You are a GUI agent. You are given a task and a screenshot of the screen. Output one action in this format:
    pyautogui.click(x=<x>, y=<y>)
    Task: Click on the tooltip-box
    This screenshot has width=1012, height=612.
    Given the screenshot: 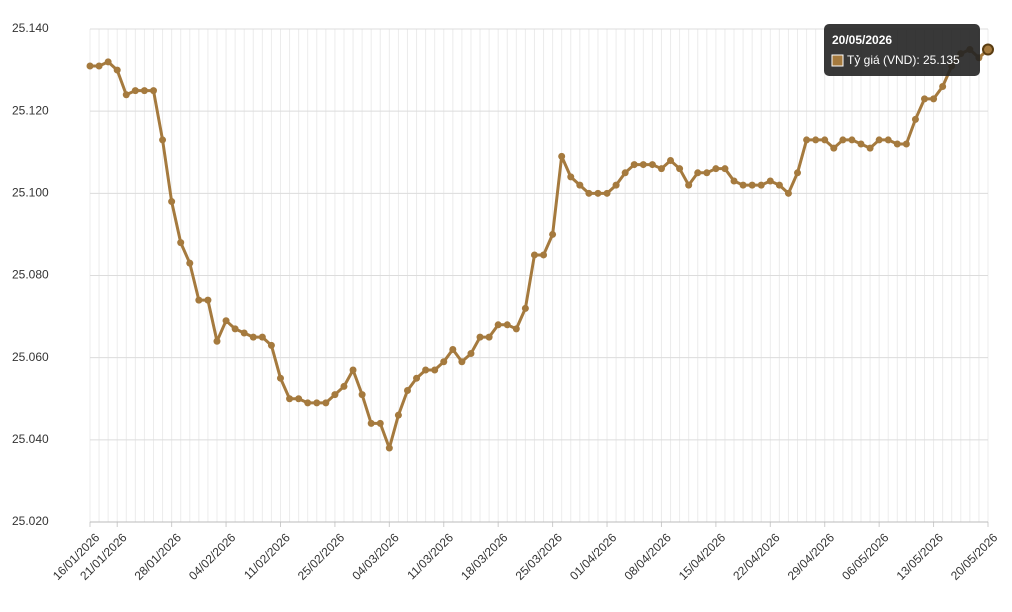 What is the action you would take?
    pyautogui.click(x=902, y=50)
    